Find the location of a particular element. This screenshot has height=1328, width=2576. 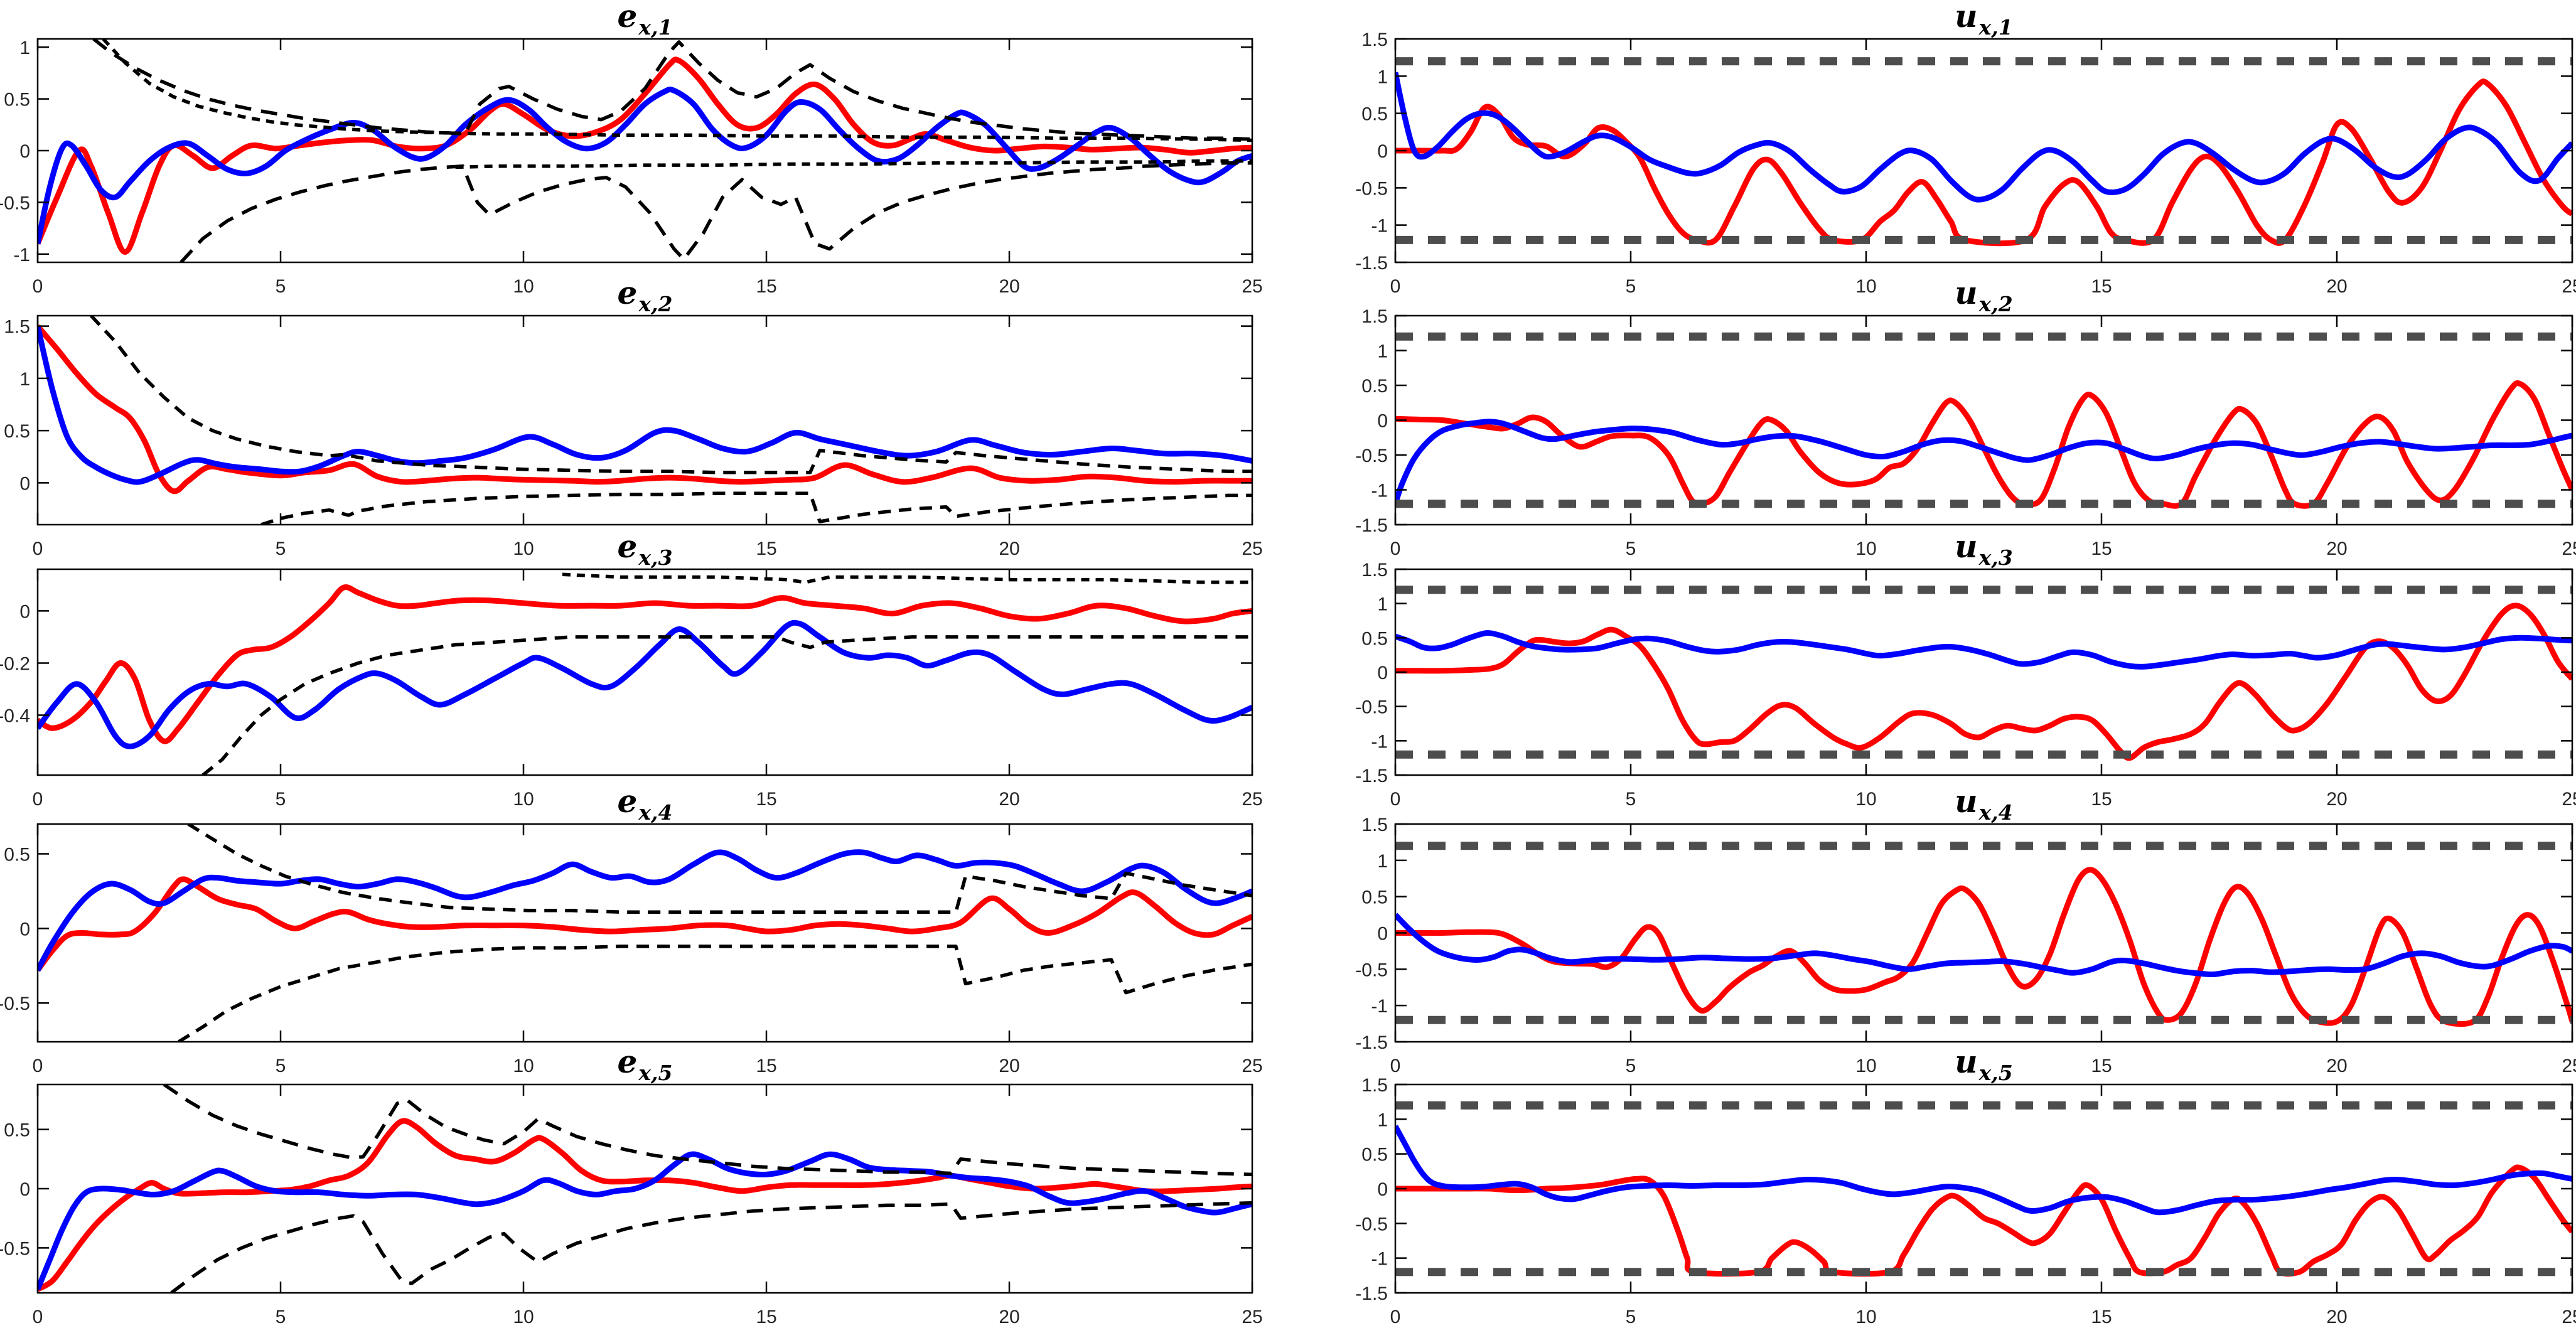

series-performance-bound-upper-outer is located at coordinates (672, 90).